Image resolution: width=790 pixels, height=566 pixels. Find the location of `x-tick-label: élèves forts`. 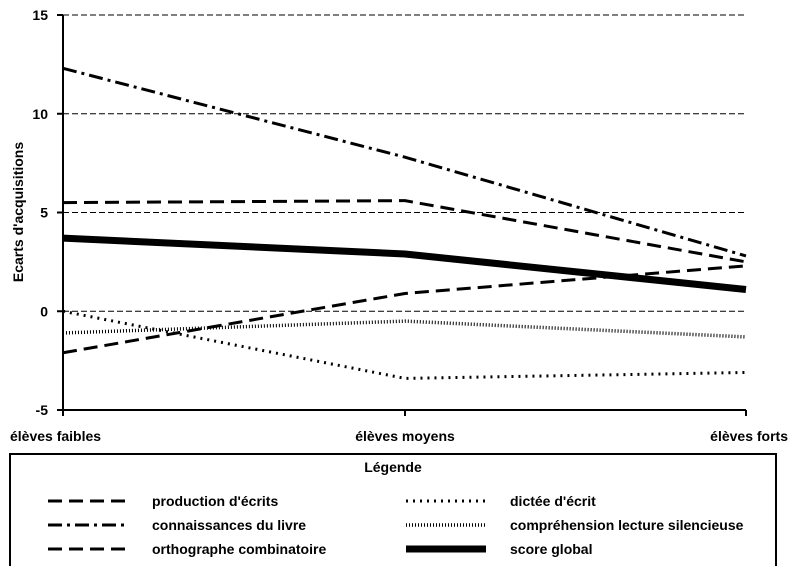

x-tick-label: élèves forts is located at coordinates (749, 436).